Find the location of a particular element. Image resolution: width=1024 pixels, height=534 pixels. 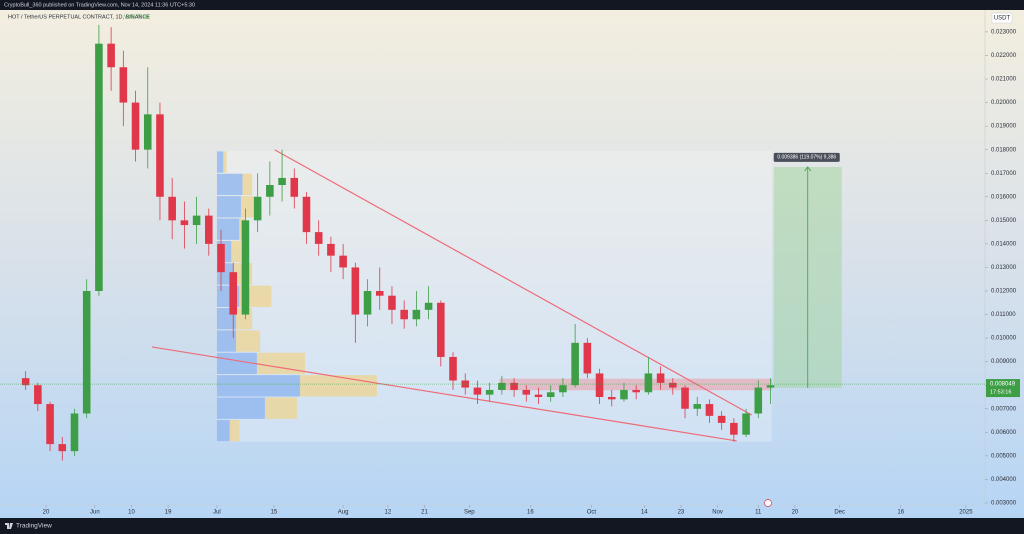

trend-line is located at coordinates (444, 394).